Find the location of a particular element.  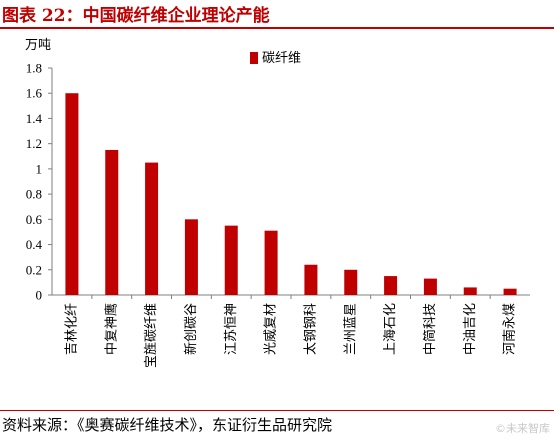

y-axis-unit-label: 万吨 is located at coordinates (38, 45).